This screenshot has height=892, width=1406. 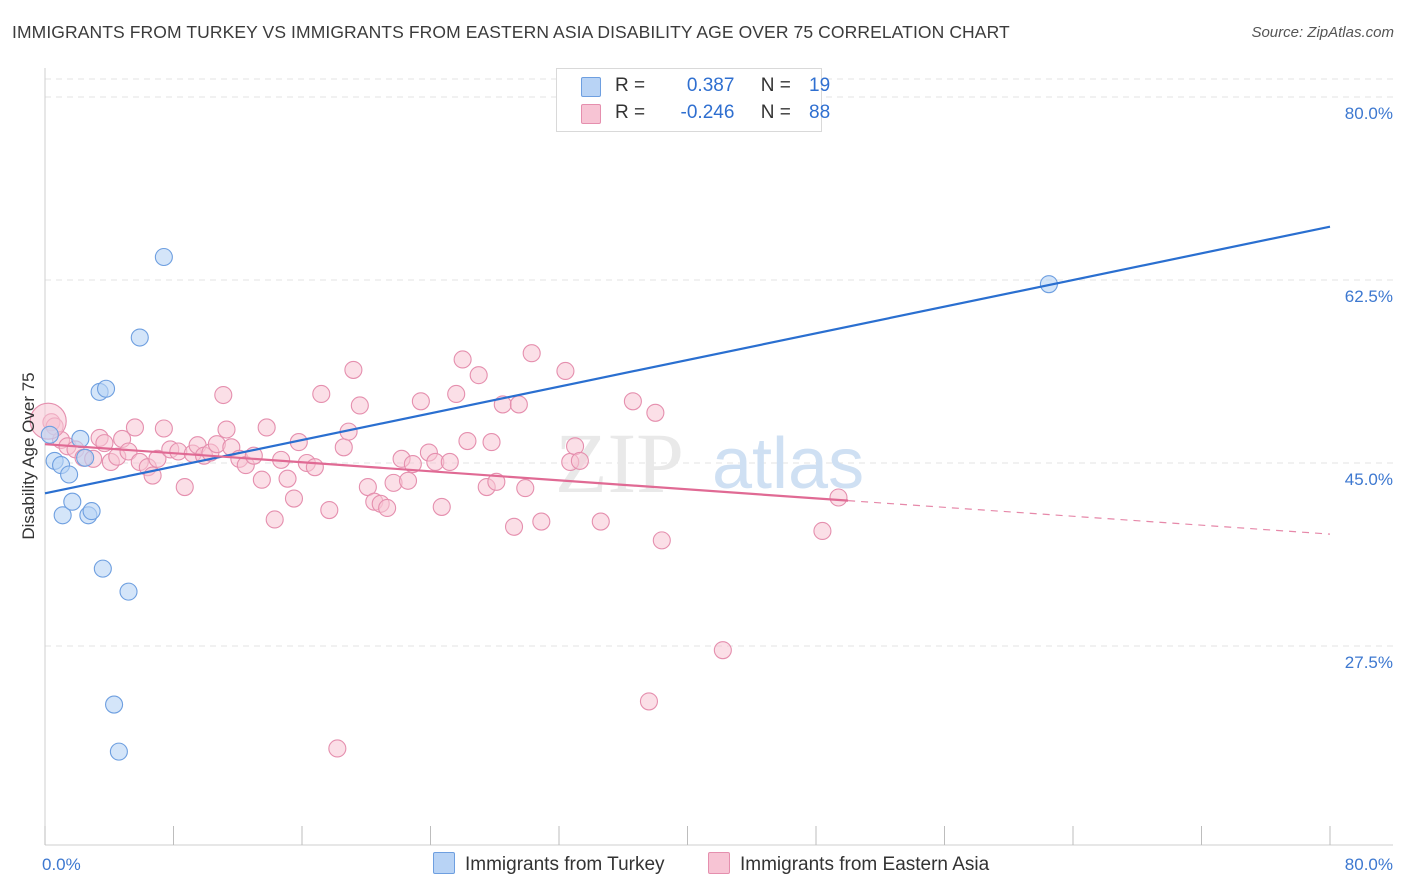 I want to click on x-tick-label: 80.0%, so click(x=1369, y=864).